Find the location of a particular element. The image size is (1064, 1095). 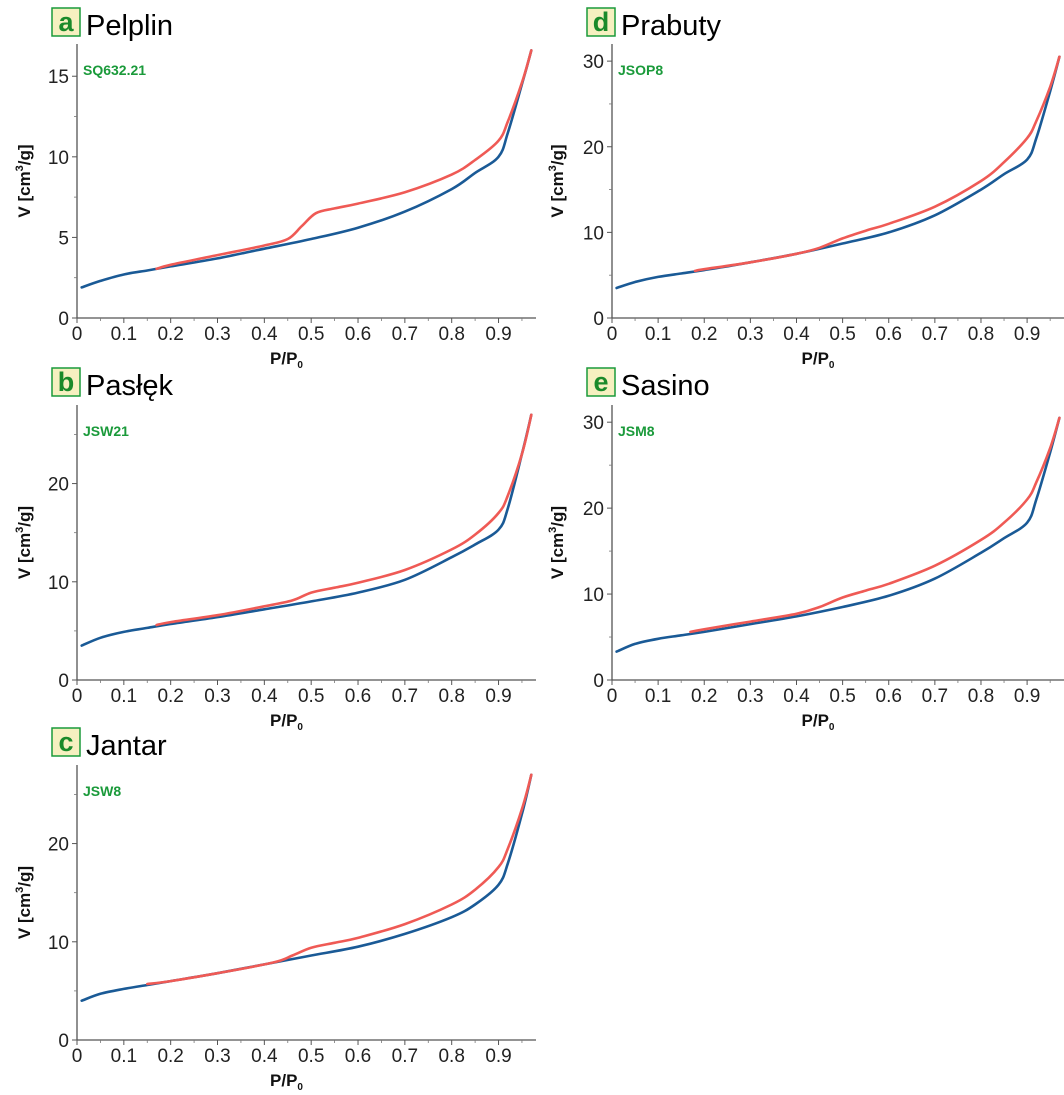

panel-letter: b is located at coordinates (66, 382).